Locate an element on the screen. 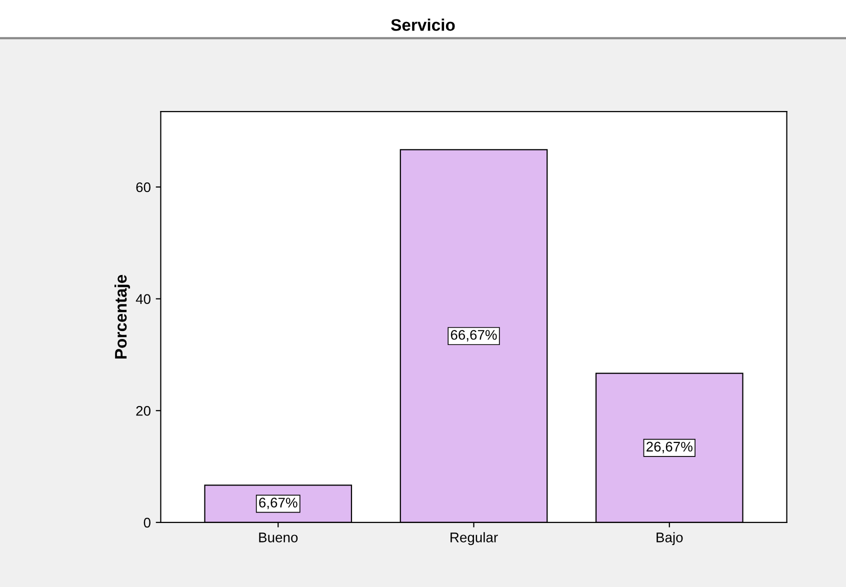  data-label: 66,67% is located at coordinates (473, 336).